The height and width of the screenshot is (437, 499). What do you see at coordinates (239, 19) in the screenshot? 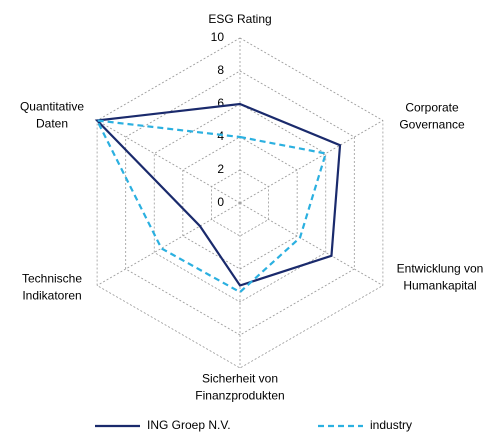
I see `category-label: ESG Rating` at bounding box center [239, 19].